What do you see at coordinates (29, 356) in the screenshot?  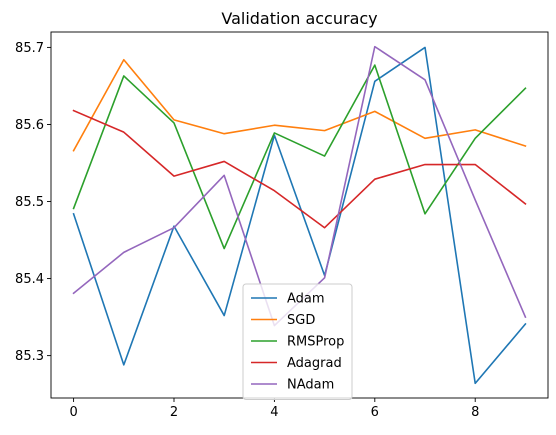 I see `y-tick-label: 85.3` at bounding box center [29, 356].